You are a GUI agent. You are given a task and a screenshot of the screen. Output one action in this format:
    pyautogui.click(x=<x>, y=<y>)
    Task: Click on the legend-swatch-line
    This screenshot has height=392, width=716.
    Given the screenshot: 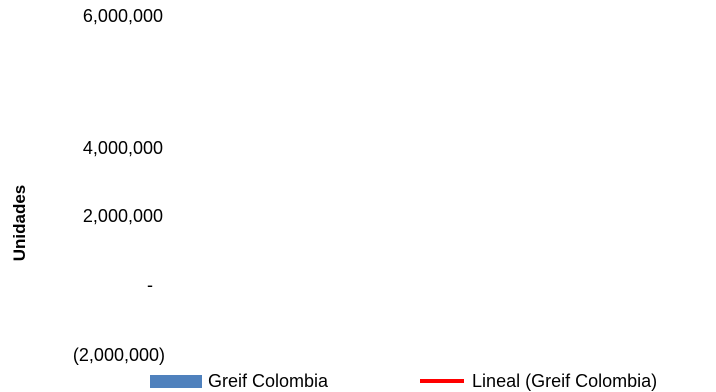 What is the action you would take?
    pyautogui.click(x=442, y=381)
    